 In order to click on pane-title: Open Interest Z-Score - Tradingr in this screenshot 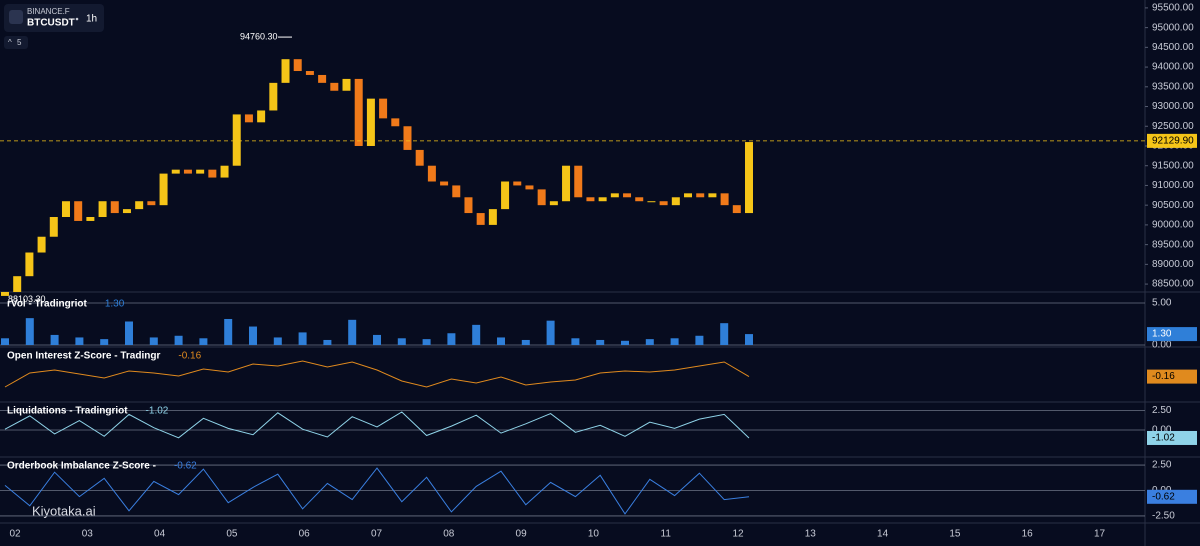, I will do `click(83, 356)`.